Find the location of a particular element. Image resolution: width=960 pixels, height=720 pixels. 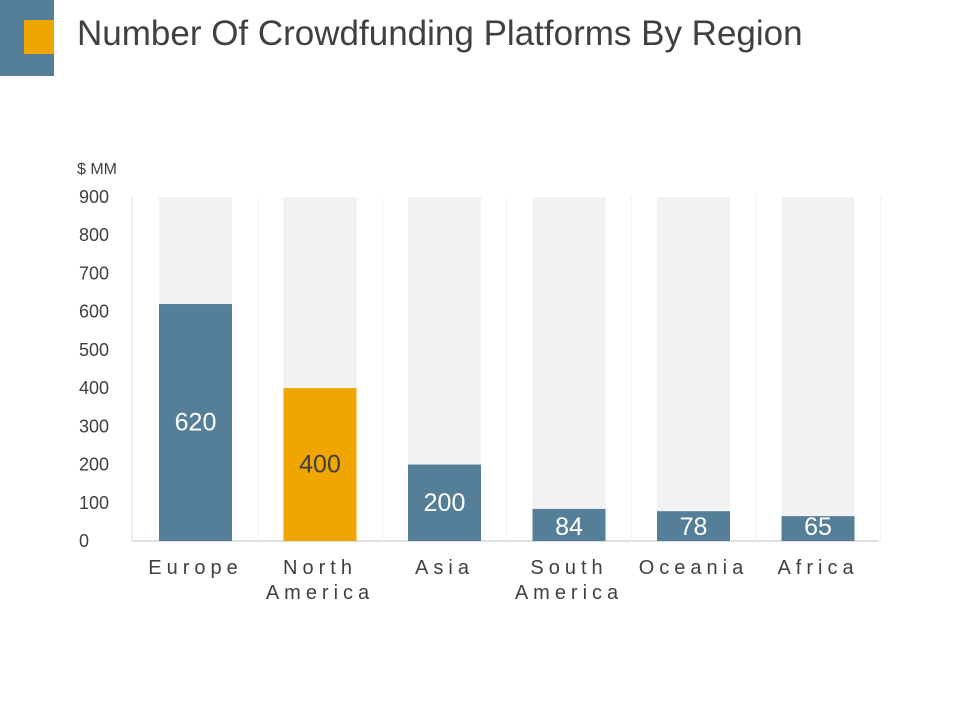

y-axis-unit-label: $ MM is located at coordinates (97, 169).